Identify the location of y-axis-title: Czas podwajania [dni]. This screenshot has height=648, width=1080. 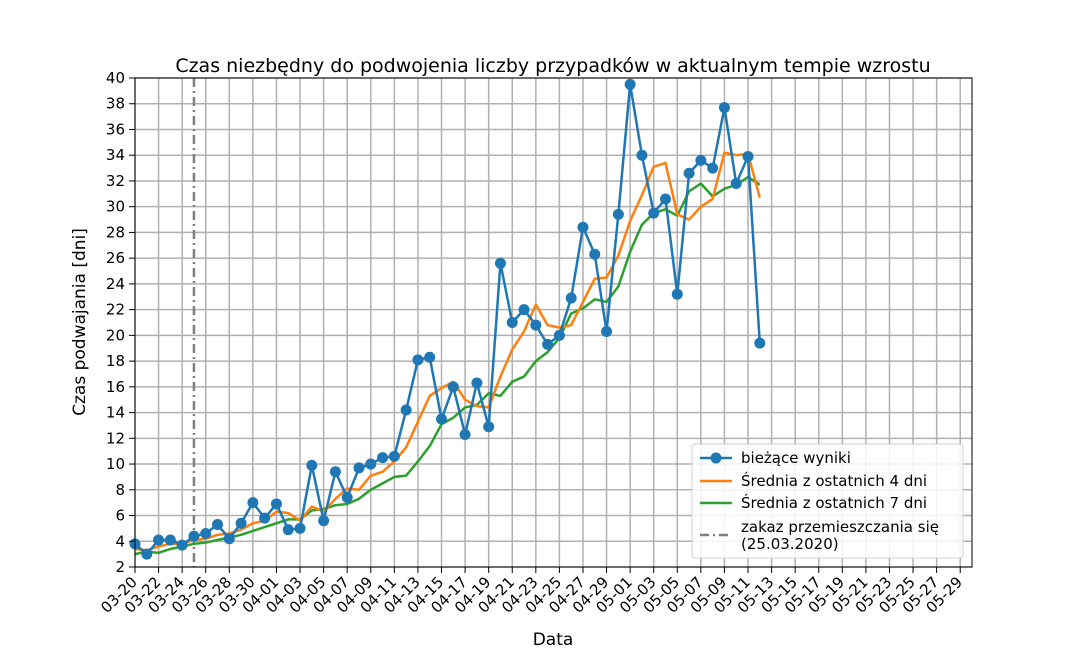
(80, 322).